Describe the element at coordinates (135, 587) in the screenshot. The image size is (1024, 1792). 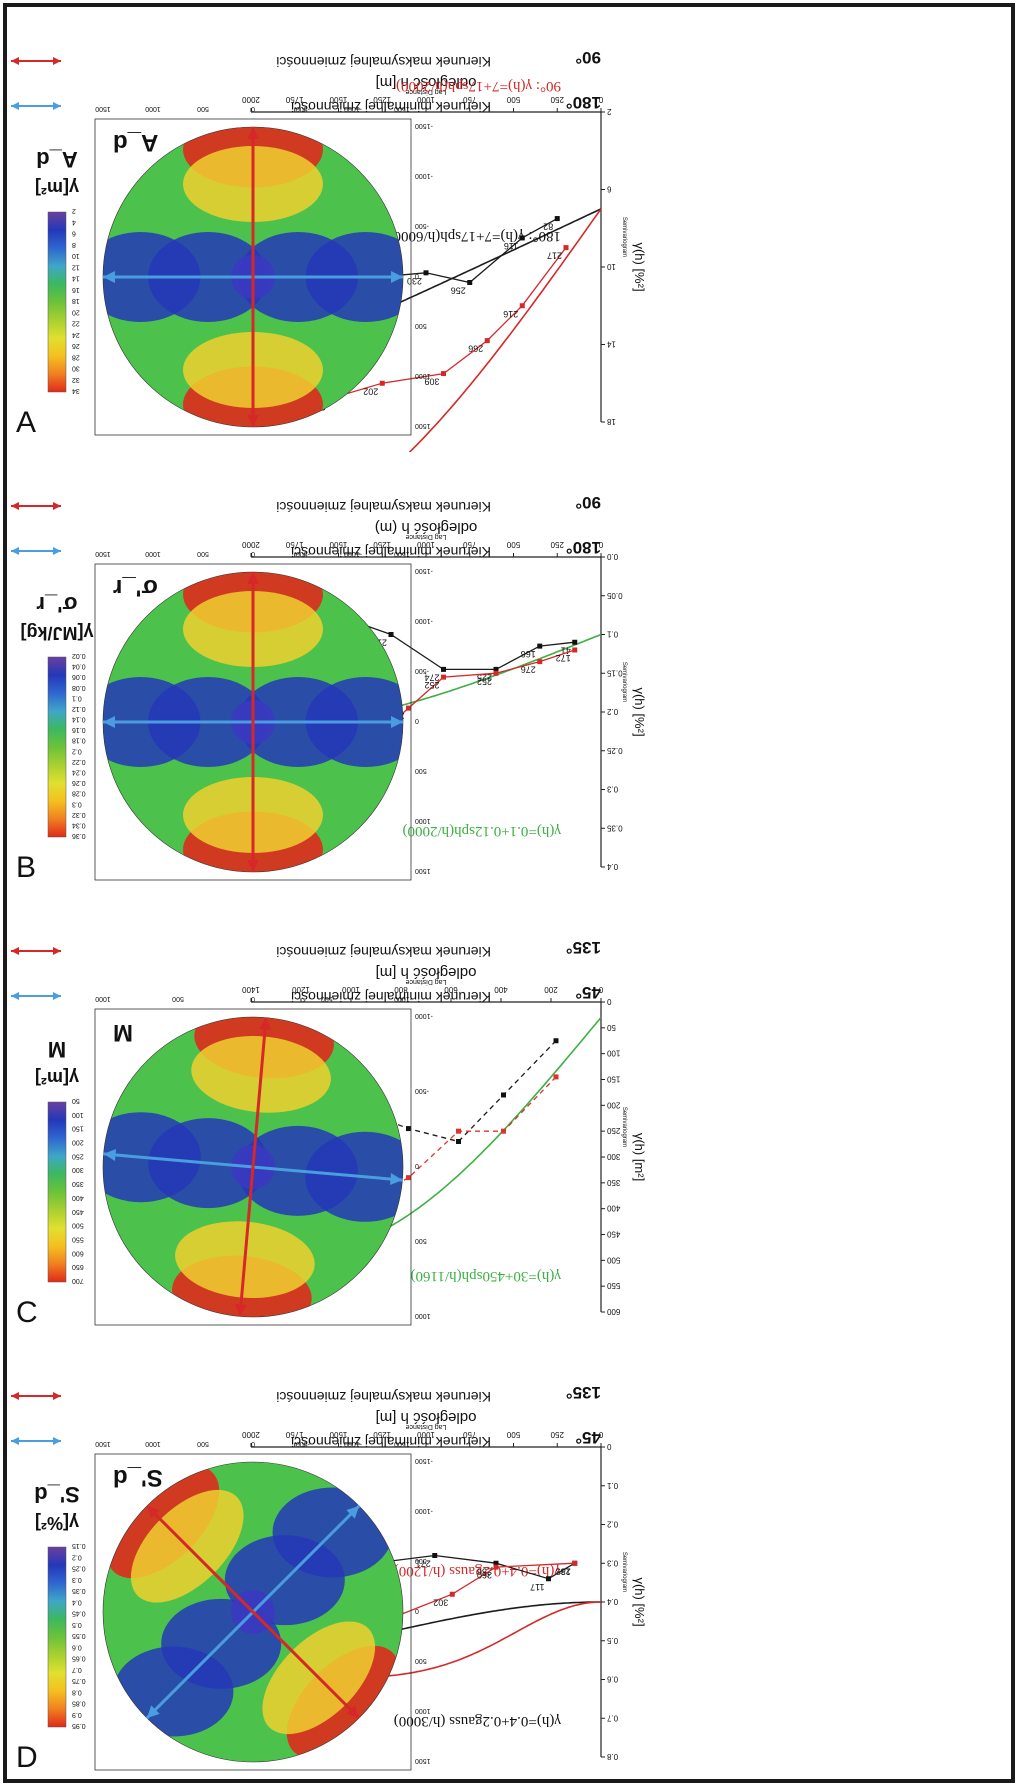
I see `map-parameter-label: σ'_r` at that location.